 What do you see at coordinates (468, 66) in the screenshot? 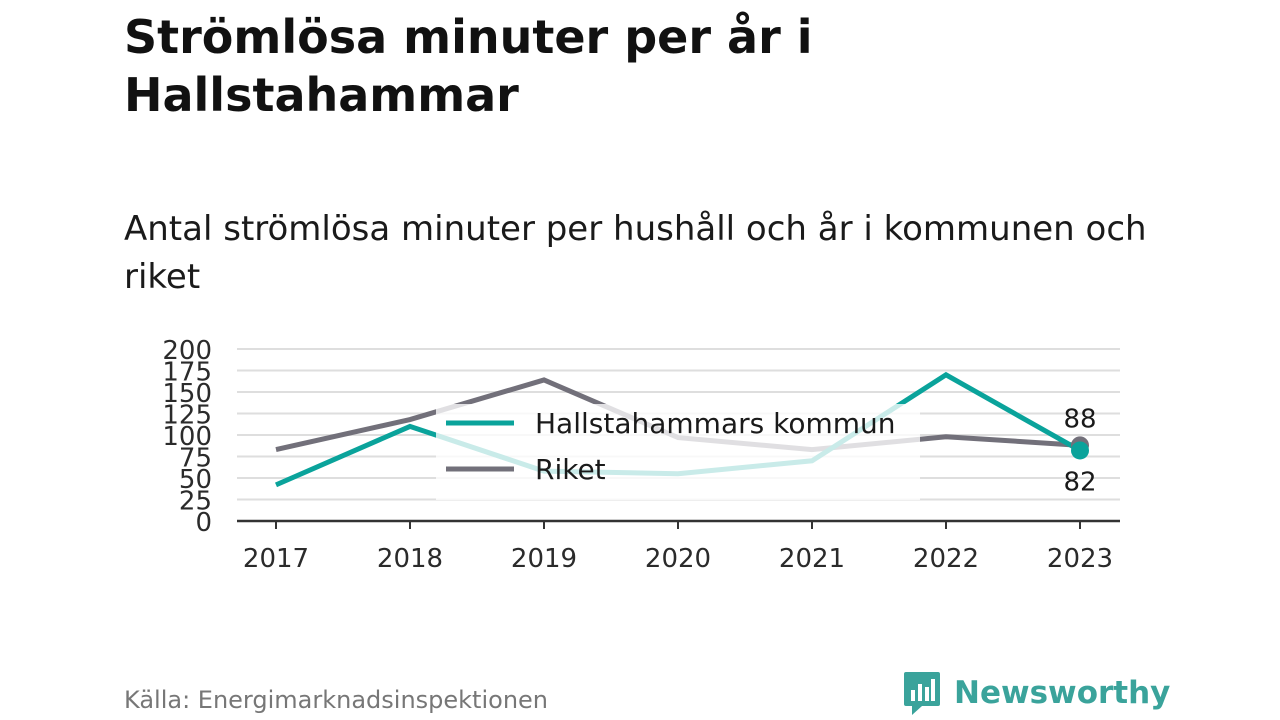
I see `chart-title: Strömlösa minuter per år i Hallstahammar` at bounding box center [468, 66].